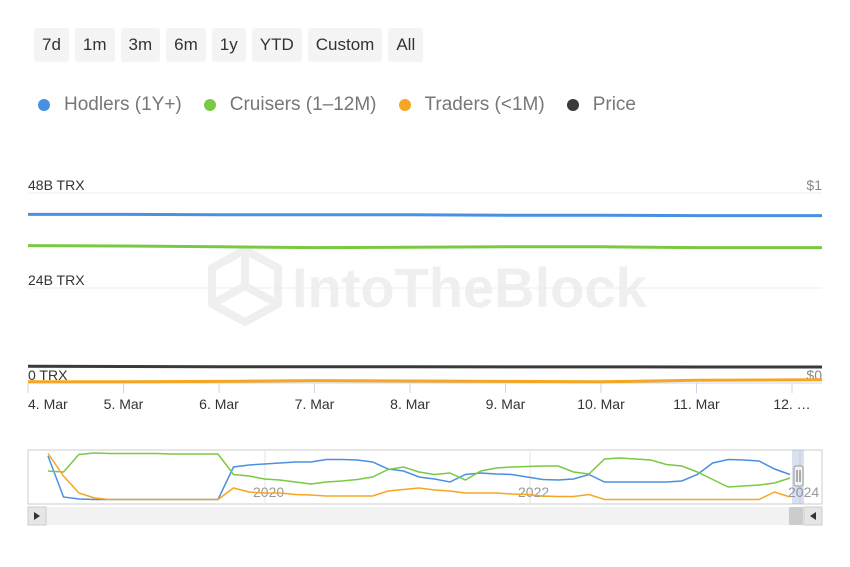 Image resolution: width=850 pixels, height=567 pixels. I want to click on x-tick-label: 7. Mar, so click(315, 404).